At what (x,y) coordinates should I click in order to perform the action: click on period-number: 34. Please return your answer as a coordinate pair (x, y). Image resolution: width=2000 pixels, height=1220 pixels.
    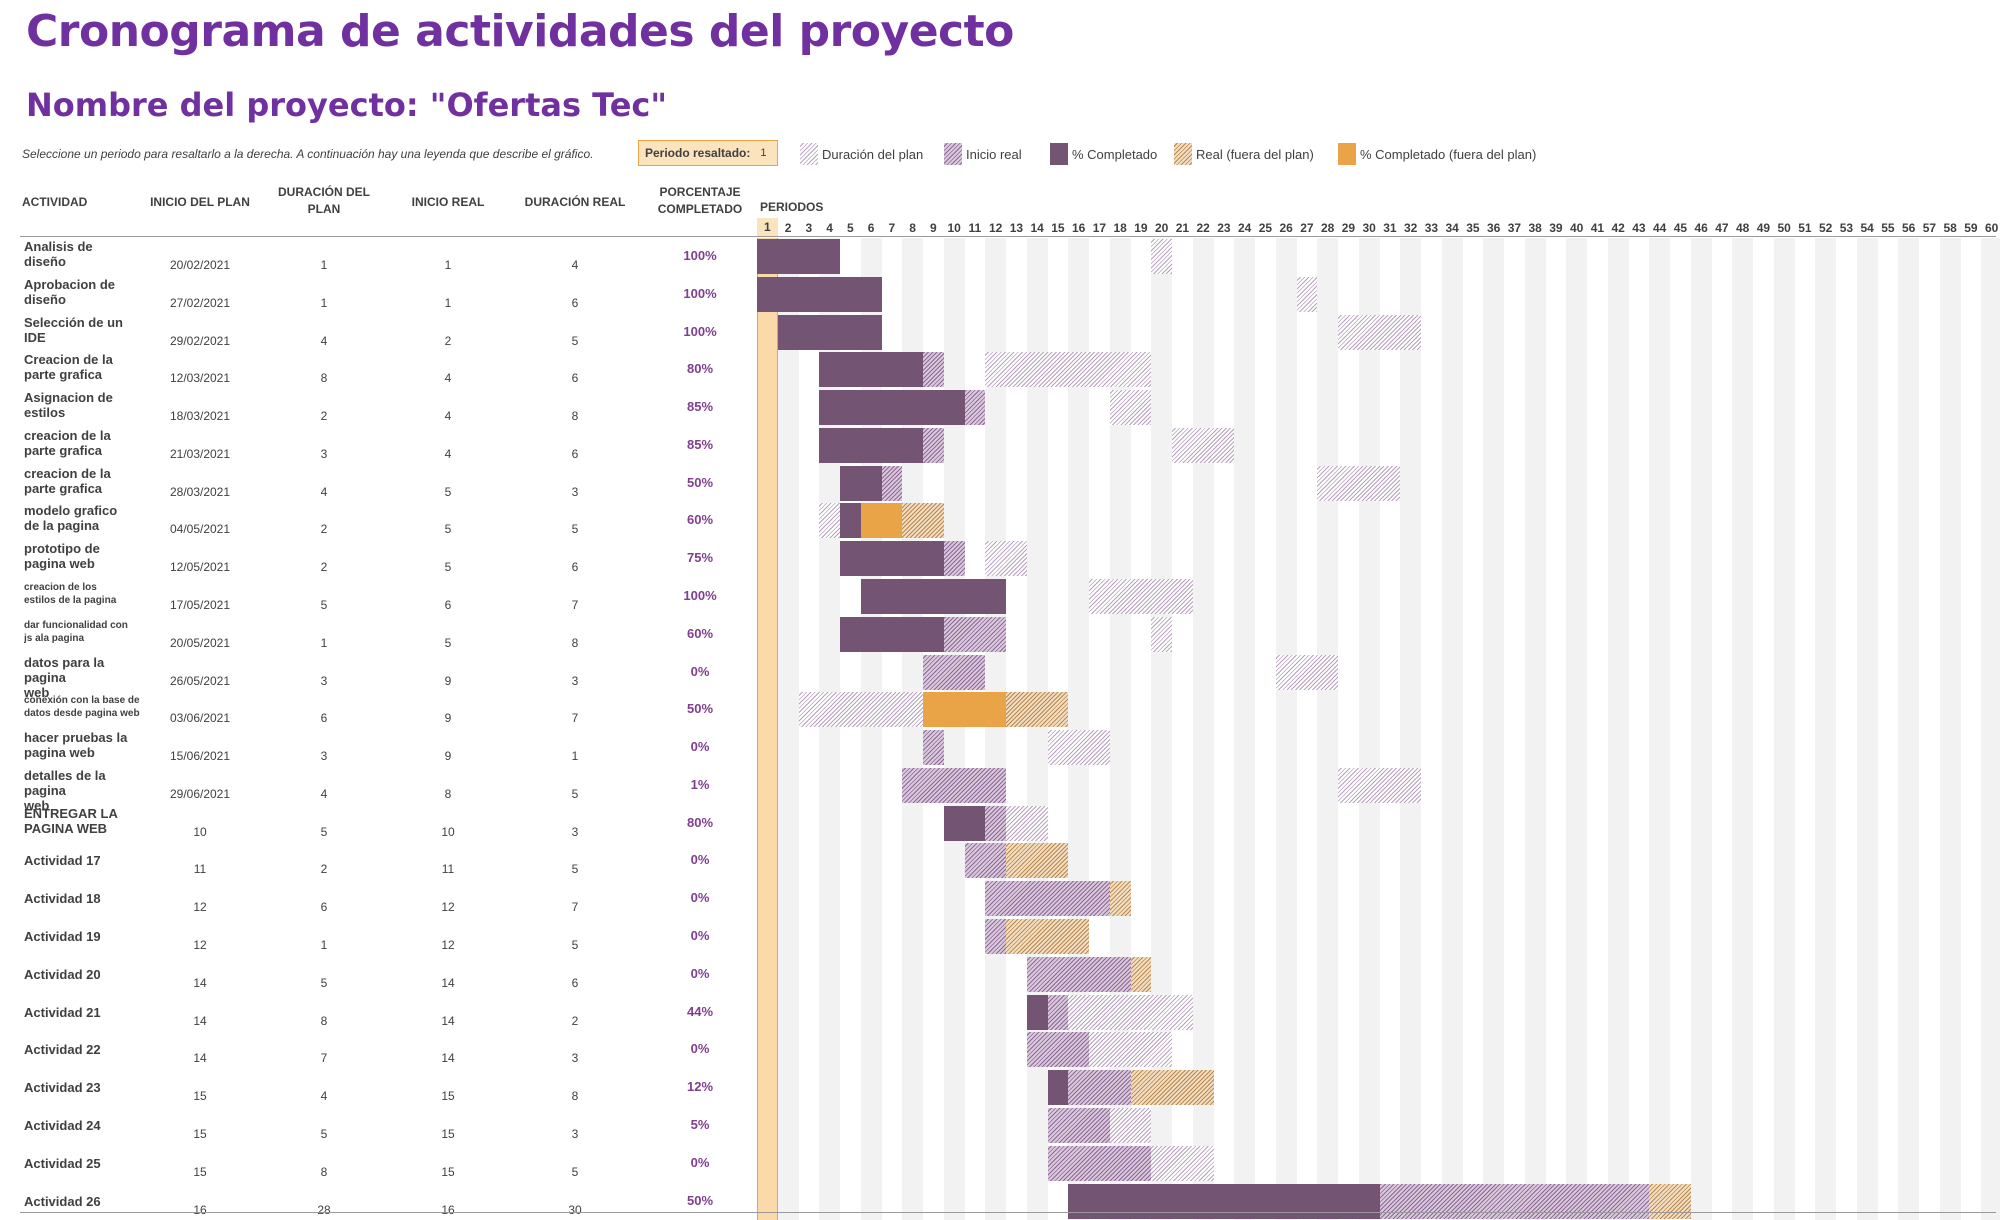
    Looking at the image, I should click on (1452, 228).